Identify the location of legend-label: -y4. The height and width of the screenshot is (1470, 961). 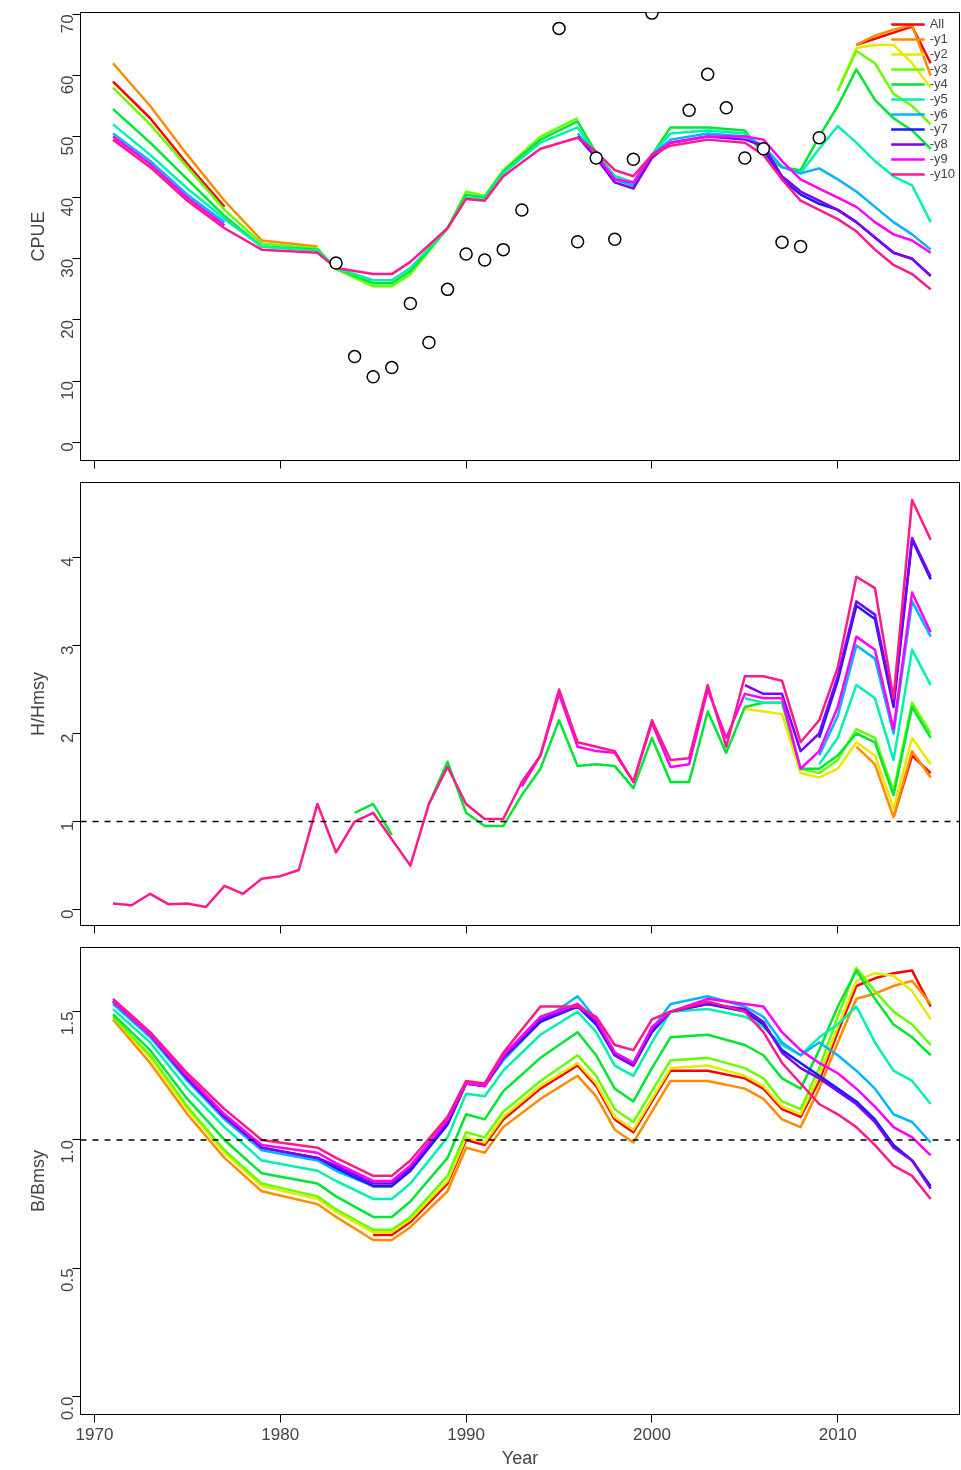
(939, 83).